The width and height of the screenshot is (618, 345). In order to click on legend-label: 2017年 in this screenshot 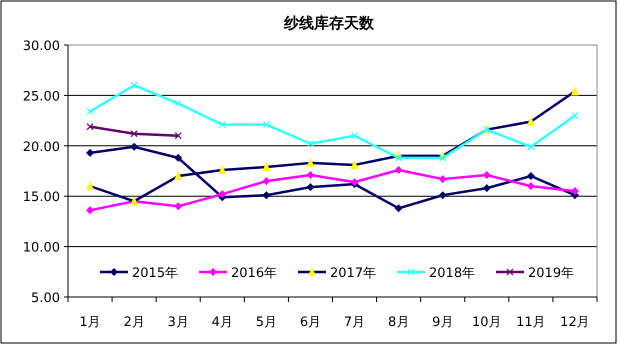, I will do `click(353, 273)`.